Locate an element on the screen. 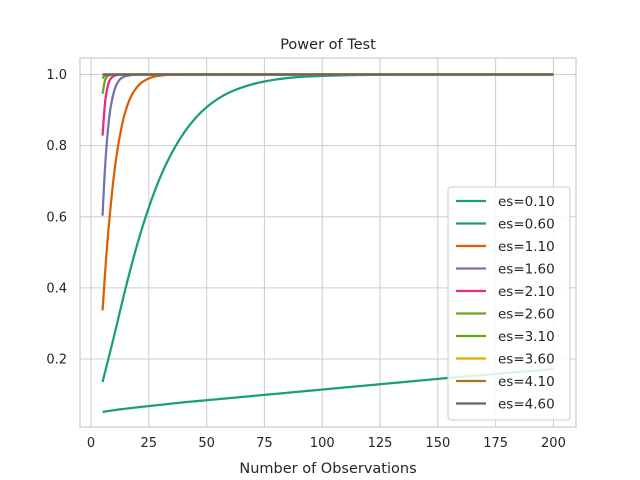 This screenshot has height=480, width=640. legend-label: es=3.60 is located at coordinates (526, 360).